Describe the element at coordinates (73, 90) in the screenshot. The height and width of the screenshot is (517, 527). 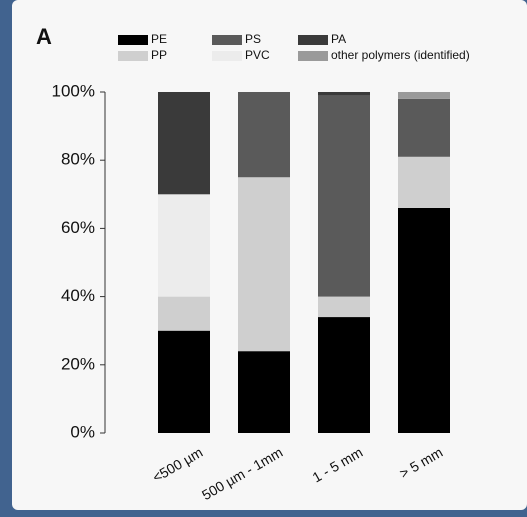
I see `y-tick-label: 100%` at that location.